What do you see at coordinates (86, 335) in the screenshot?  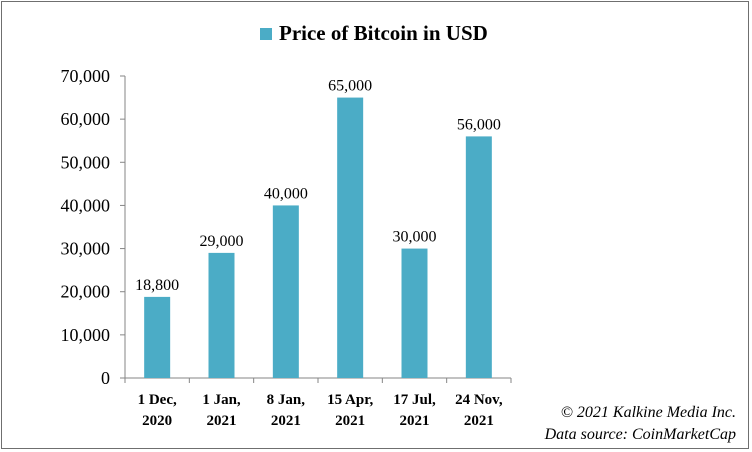 I see `y-tick-label: 10,000` at bounding box center [86, 335].